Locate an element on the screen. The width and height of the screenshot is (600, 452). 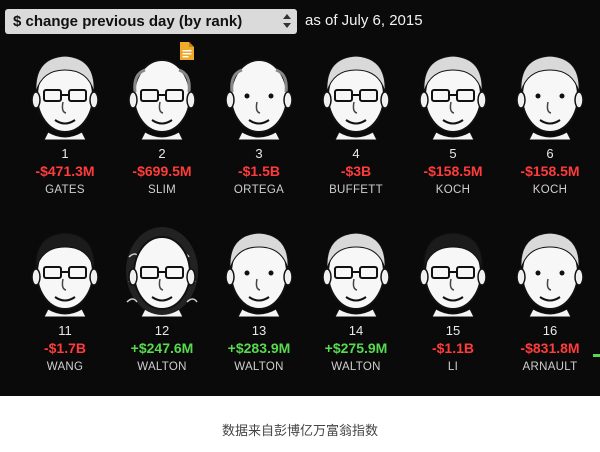
billionaire-card: 6 -$158.5M KOCH is located at coordinates (550, 123).